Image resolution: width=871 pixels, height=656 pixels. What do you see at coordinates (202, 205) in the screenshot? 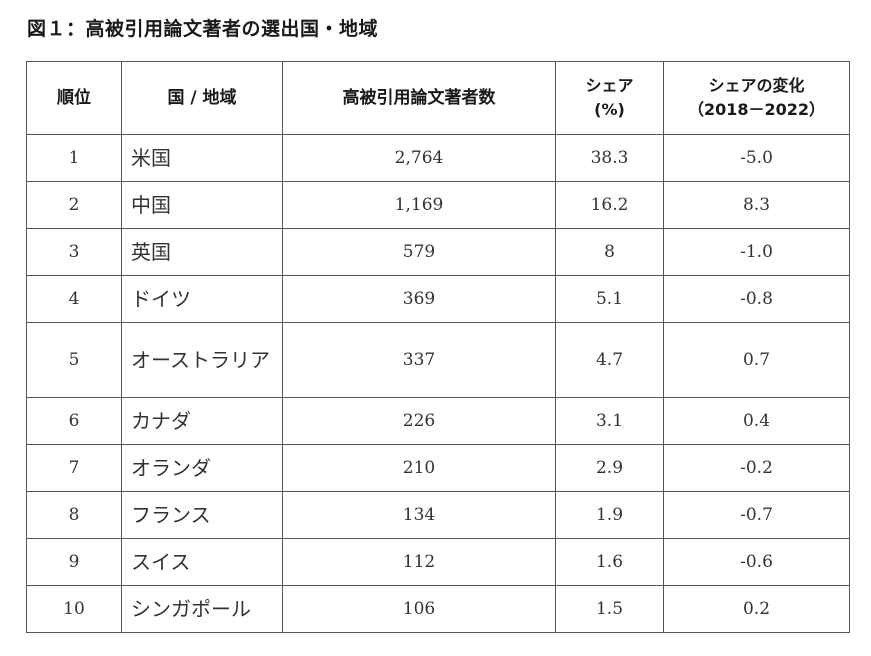
I see `country-cell: 中国` at bounding box center [202, 205].